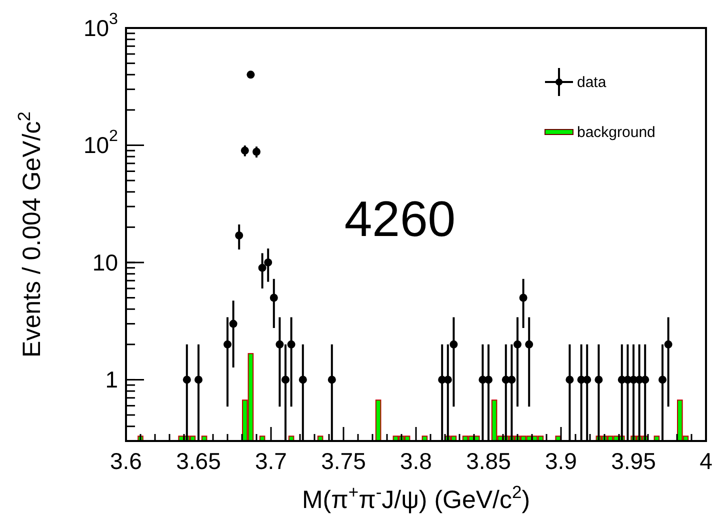 The height and width of the screenshot is (520, 712). I want to click on x-tick-label: 3.75, so click(343, 461).